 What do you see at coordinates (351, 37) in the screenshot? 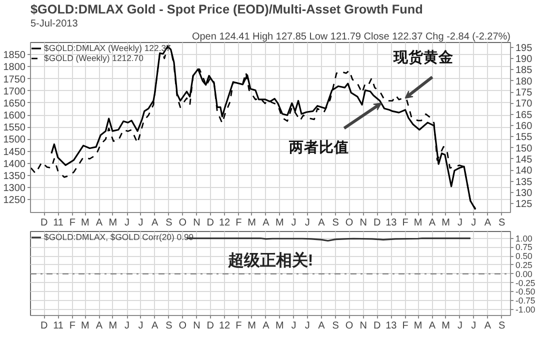
I see `annotation: Open 124.41 High 127.85 Low 121.79 Close 122.37 Chg -2.84 (-2.27%)` at bounding box center [351, 37].